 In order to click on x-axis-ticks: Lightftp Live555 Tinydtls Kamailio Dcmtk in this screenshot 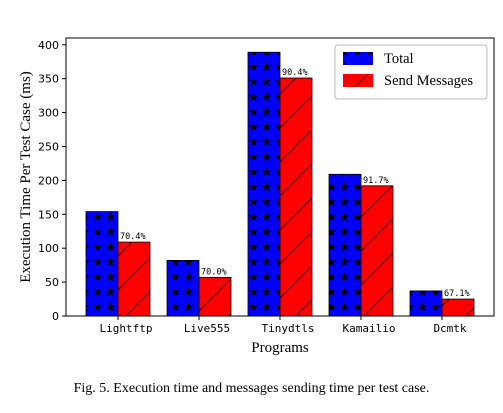, I will do `click(283, 325)`.